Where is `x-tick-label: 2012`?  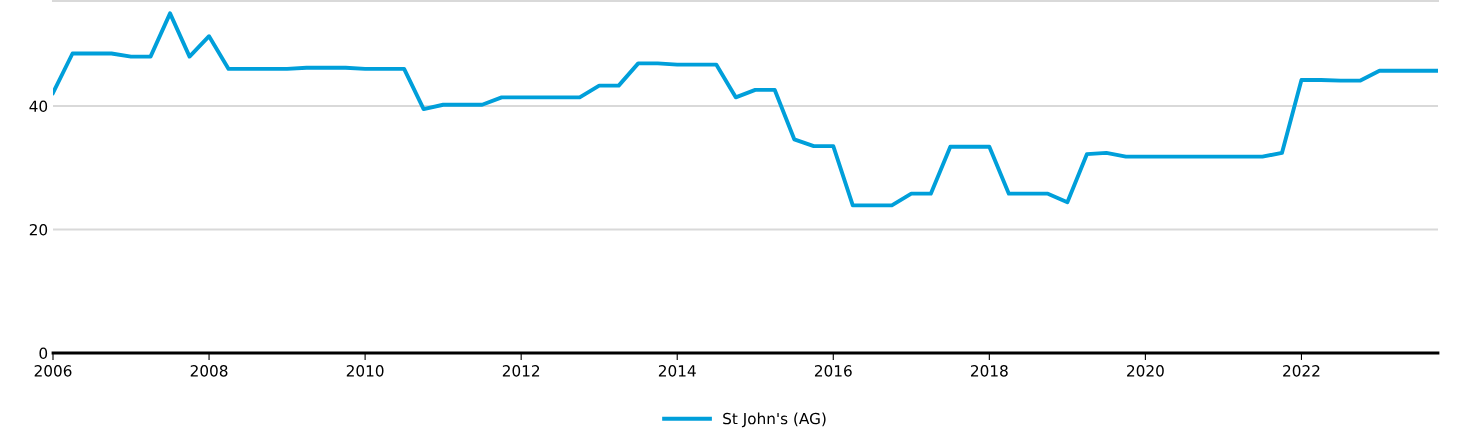
x-tick-label: 2012 is located at coordinates (521, 371).